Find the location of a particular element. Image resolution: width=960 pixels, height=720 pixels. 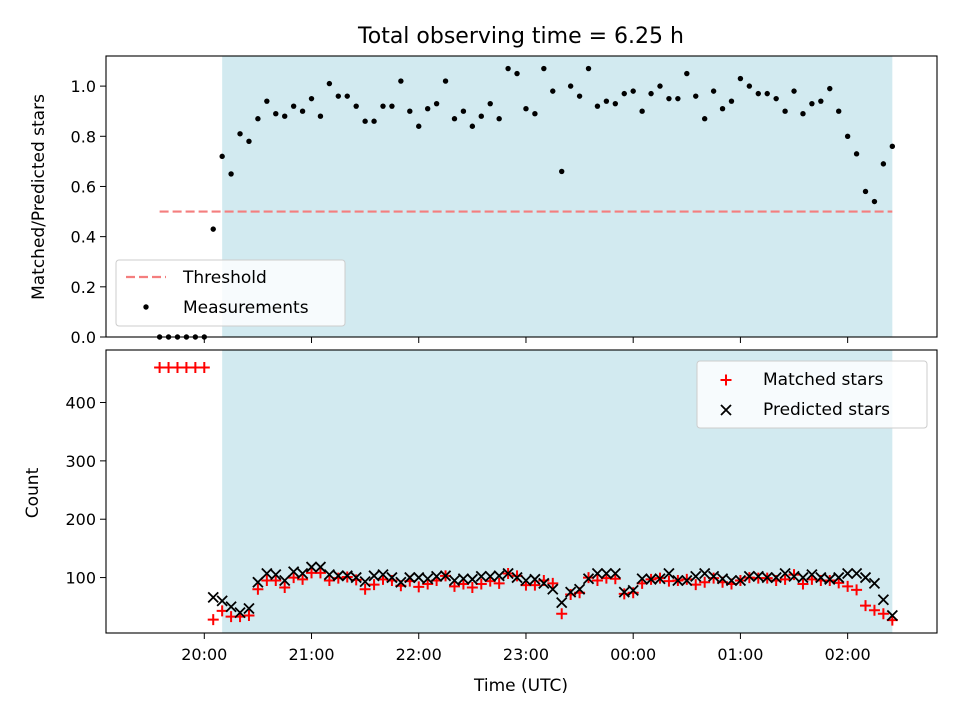

x-tick-label: 20:00 is located at coordinates (204, 654).